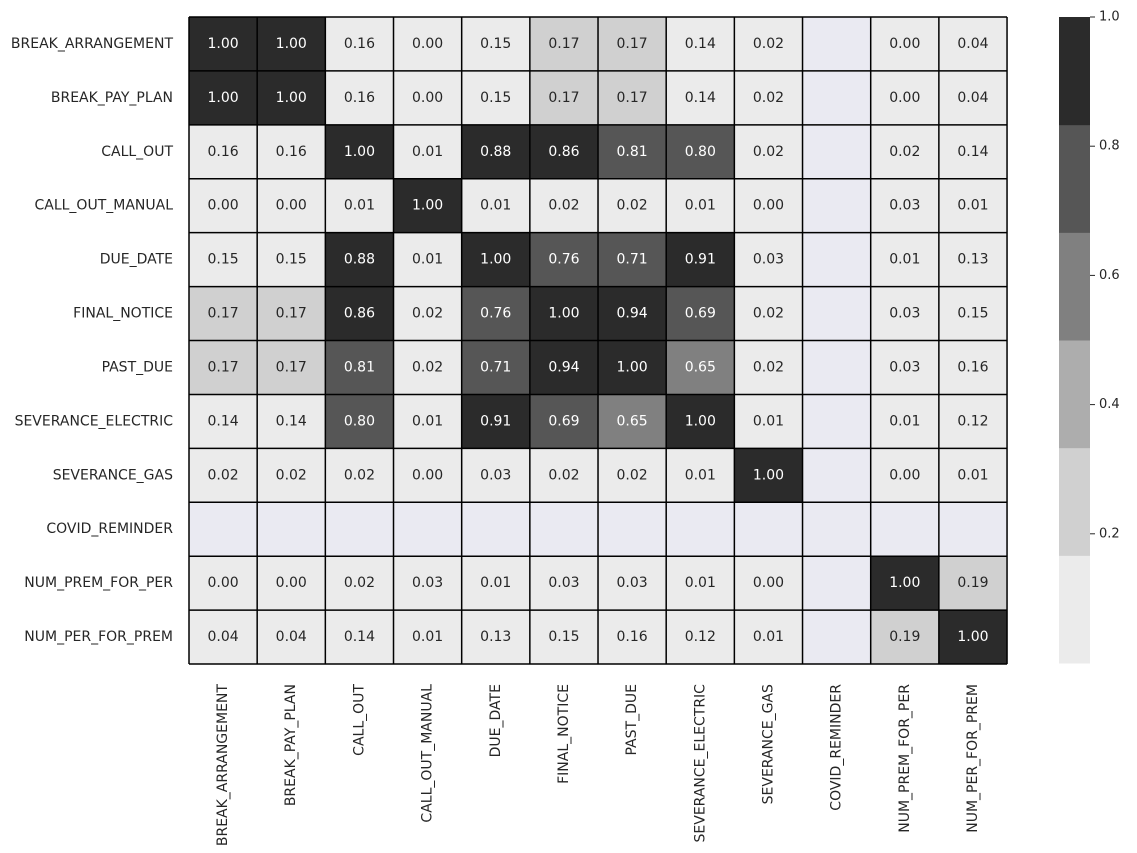 The width and height of the screenshot is (1137, 853). Describe the element at coordinates (632, 314) in the screenshot. I see `cell-value-label: 0.94` at that location.